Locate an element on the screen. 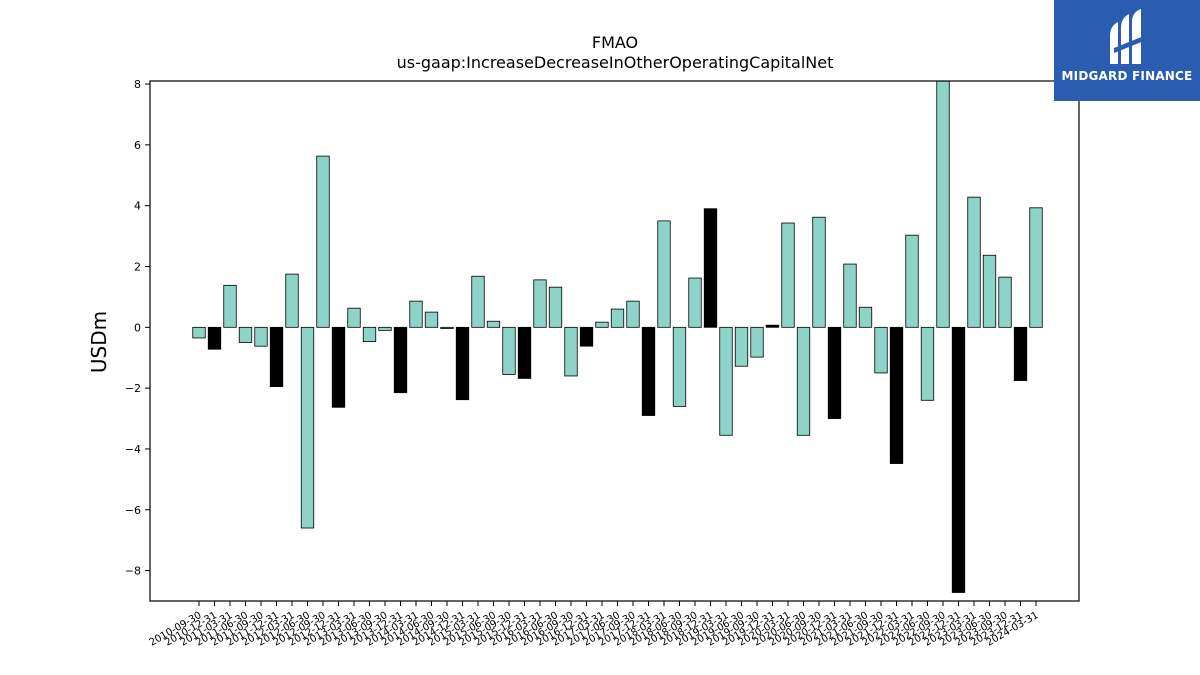 This screenshot has height=675, width=1200. y-axis-label: USDm is located at coordinates (99, 342).